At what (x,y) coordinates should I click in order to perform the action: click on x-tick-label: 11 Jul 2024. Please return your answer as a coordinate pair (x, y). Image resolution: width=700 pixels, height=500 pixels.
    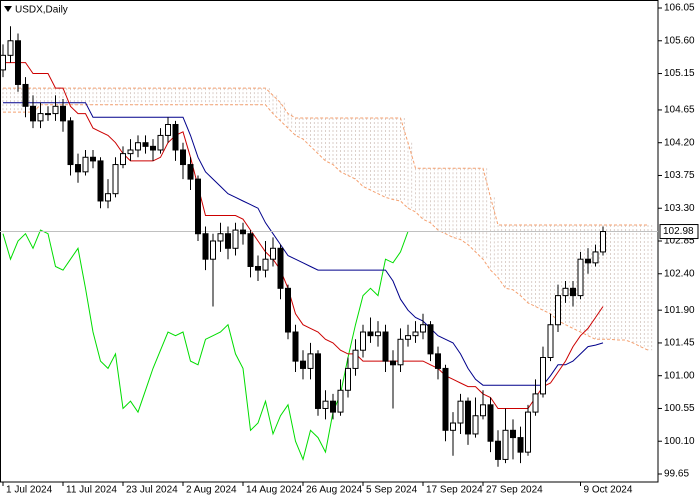
    Looking at the image, I should click on (91, 490).